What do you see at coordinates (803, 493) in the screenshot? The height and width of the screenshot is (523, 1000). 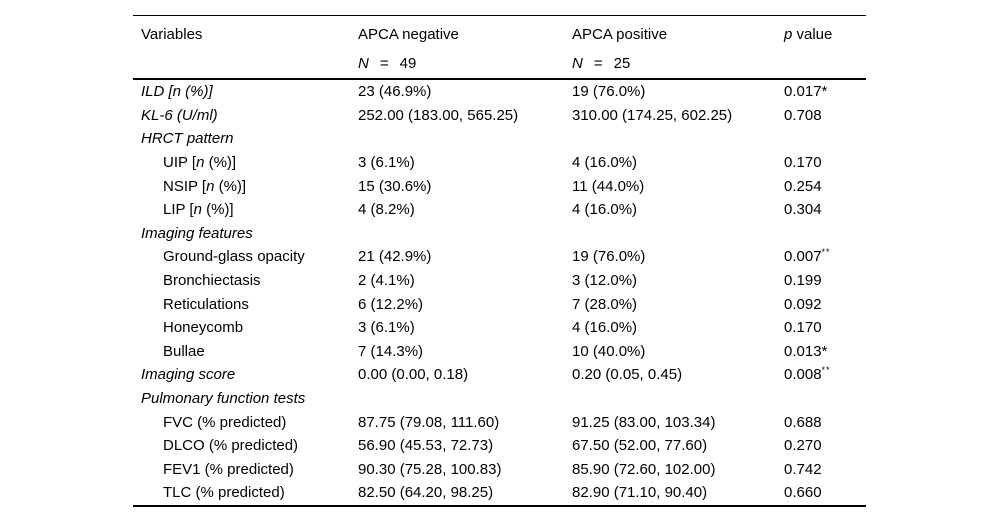 I see `cell-p-value: 0.660` at bounding box center [803, 493].